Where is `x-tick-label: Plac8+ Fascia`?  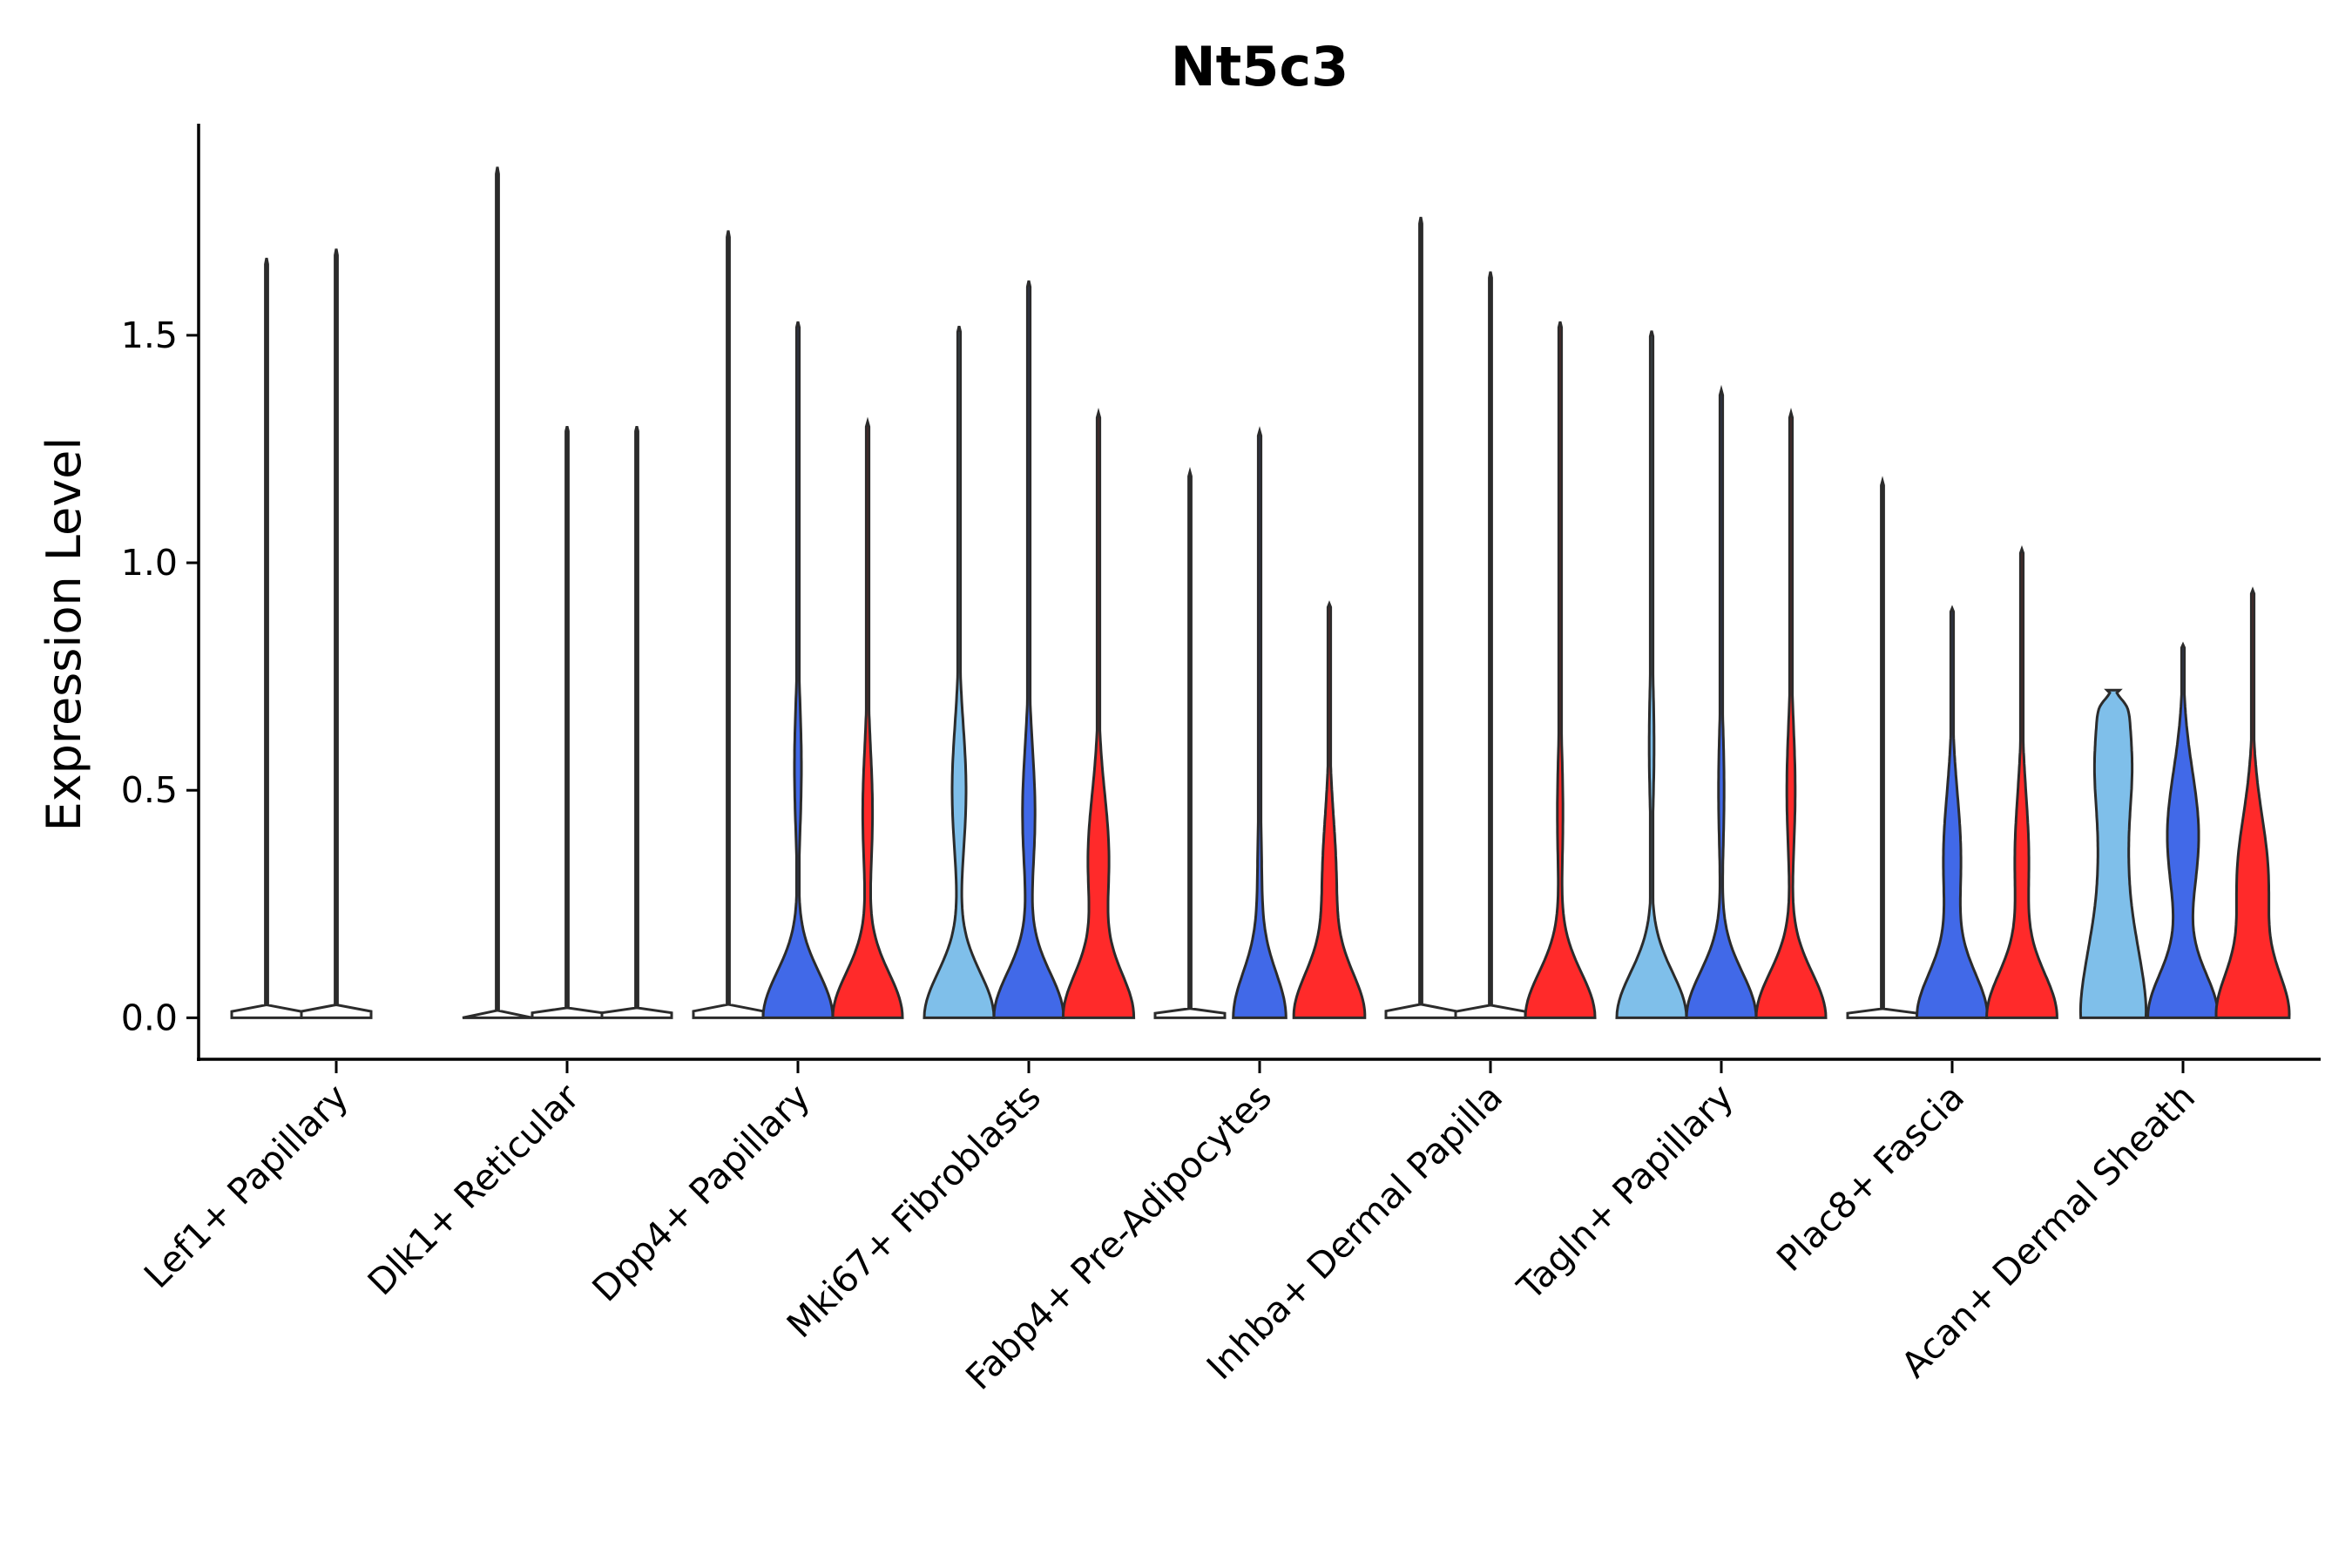
x-tick-label: Plac8+ Fascia is located at coordinates (1870, 1178).